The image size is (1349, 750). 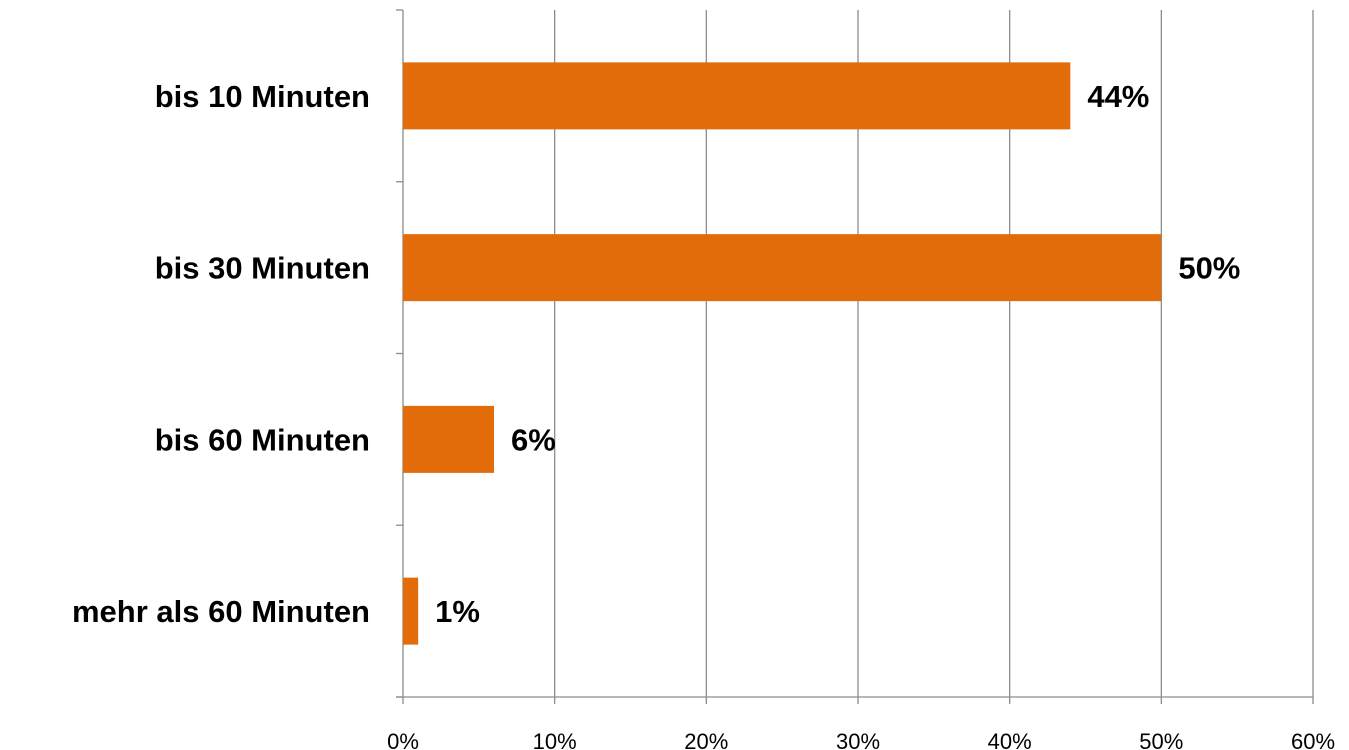 What do you see at coordinates (262, 268) in the screenshot?
I see `category-label: bis 30 Minuten` at bounding box center [262, 268].